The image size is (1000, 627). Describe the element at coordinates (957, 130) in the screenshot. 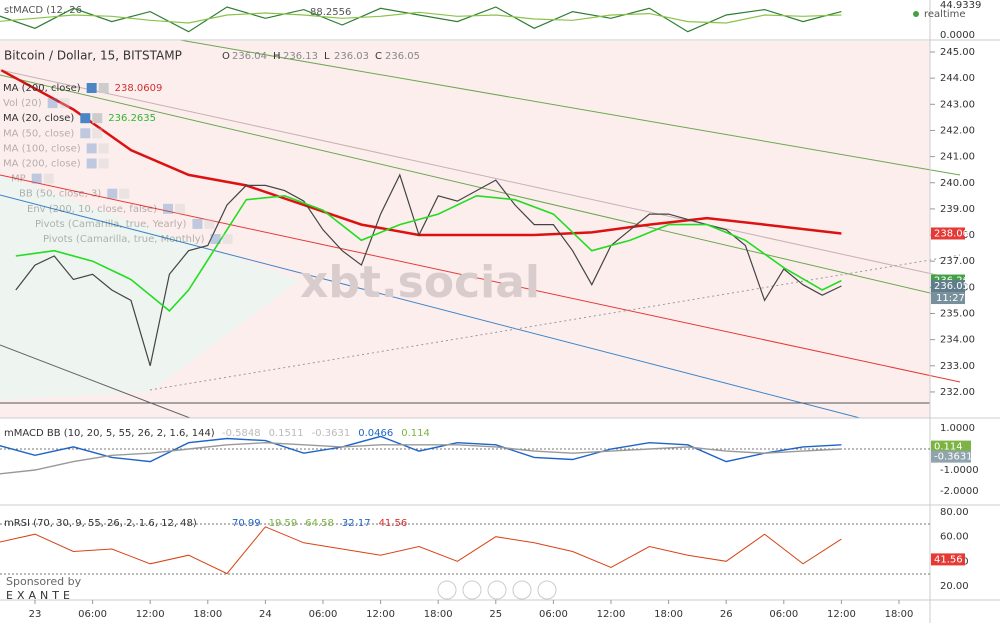

I see `y-tick-label: 242.00` at that location.